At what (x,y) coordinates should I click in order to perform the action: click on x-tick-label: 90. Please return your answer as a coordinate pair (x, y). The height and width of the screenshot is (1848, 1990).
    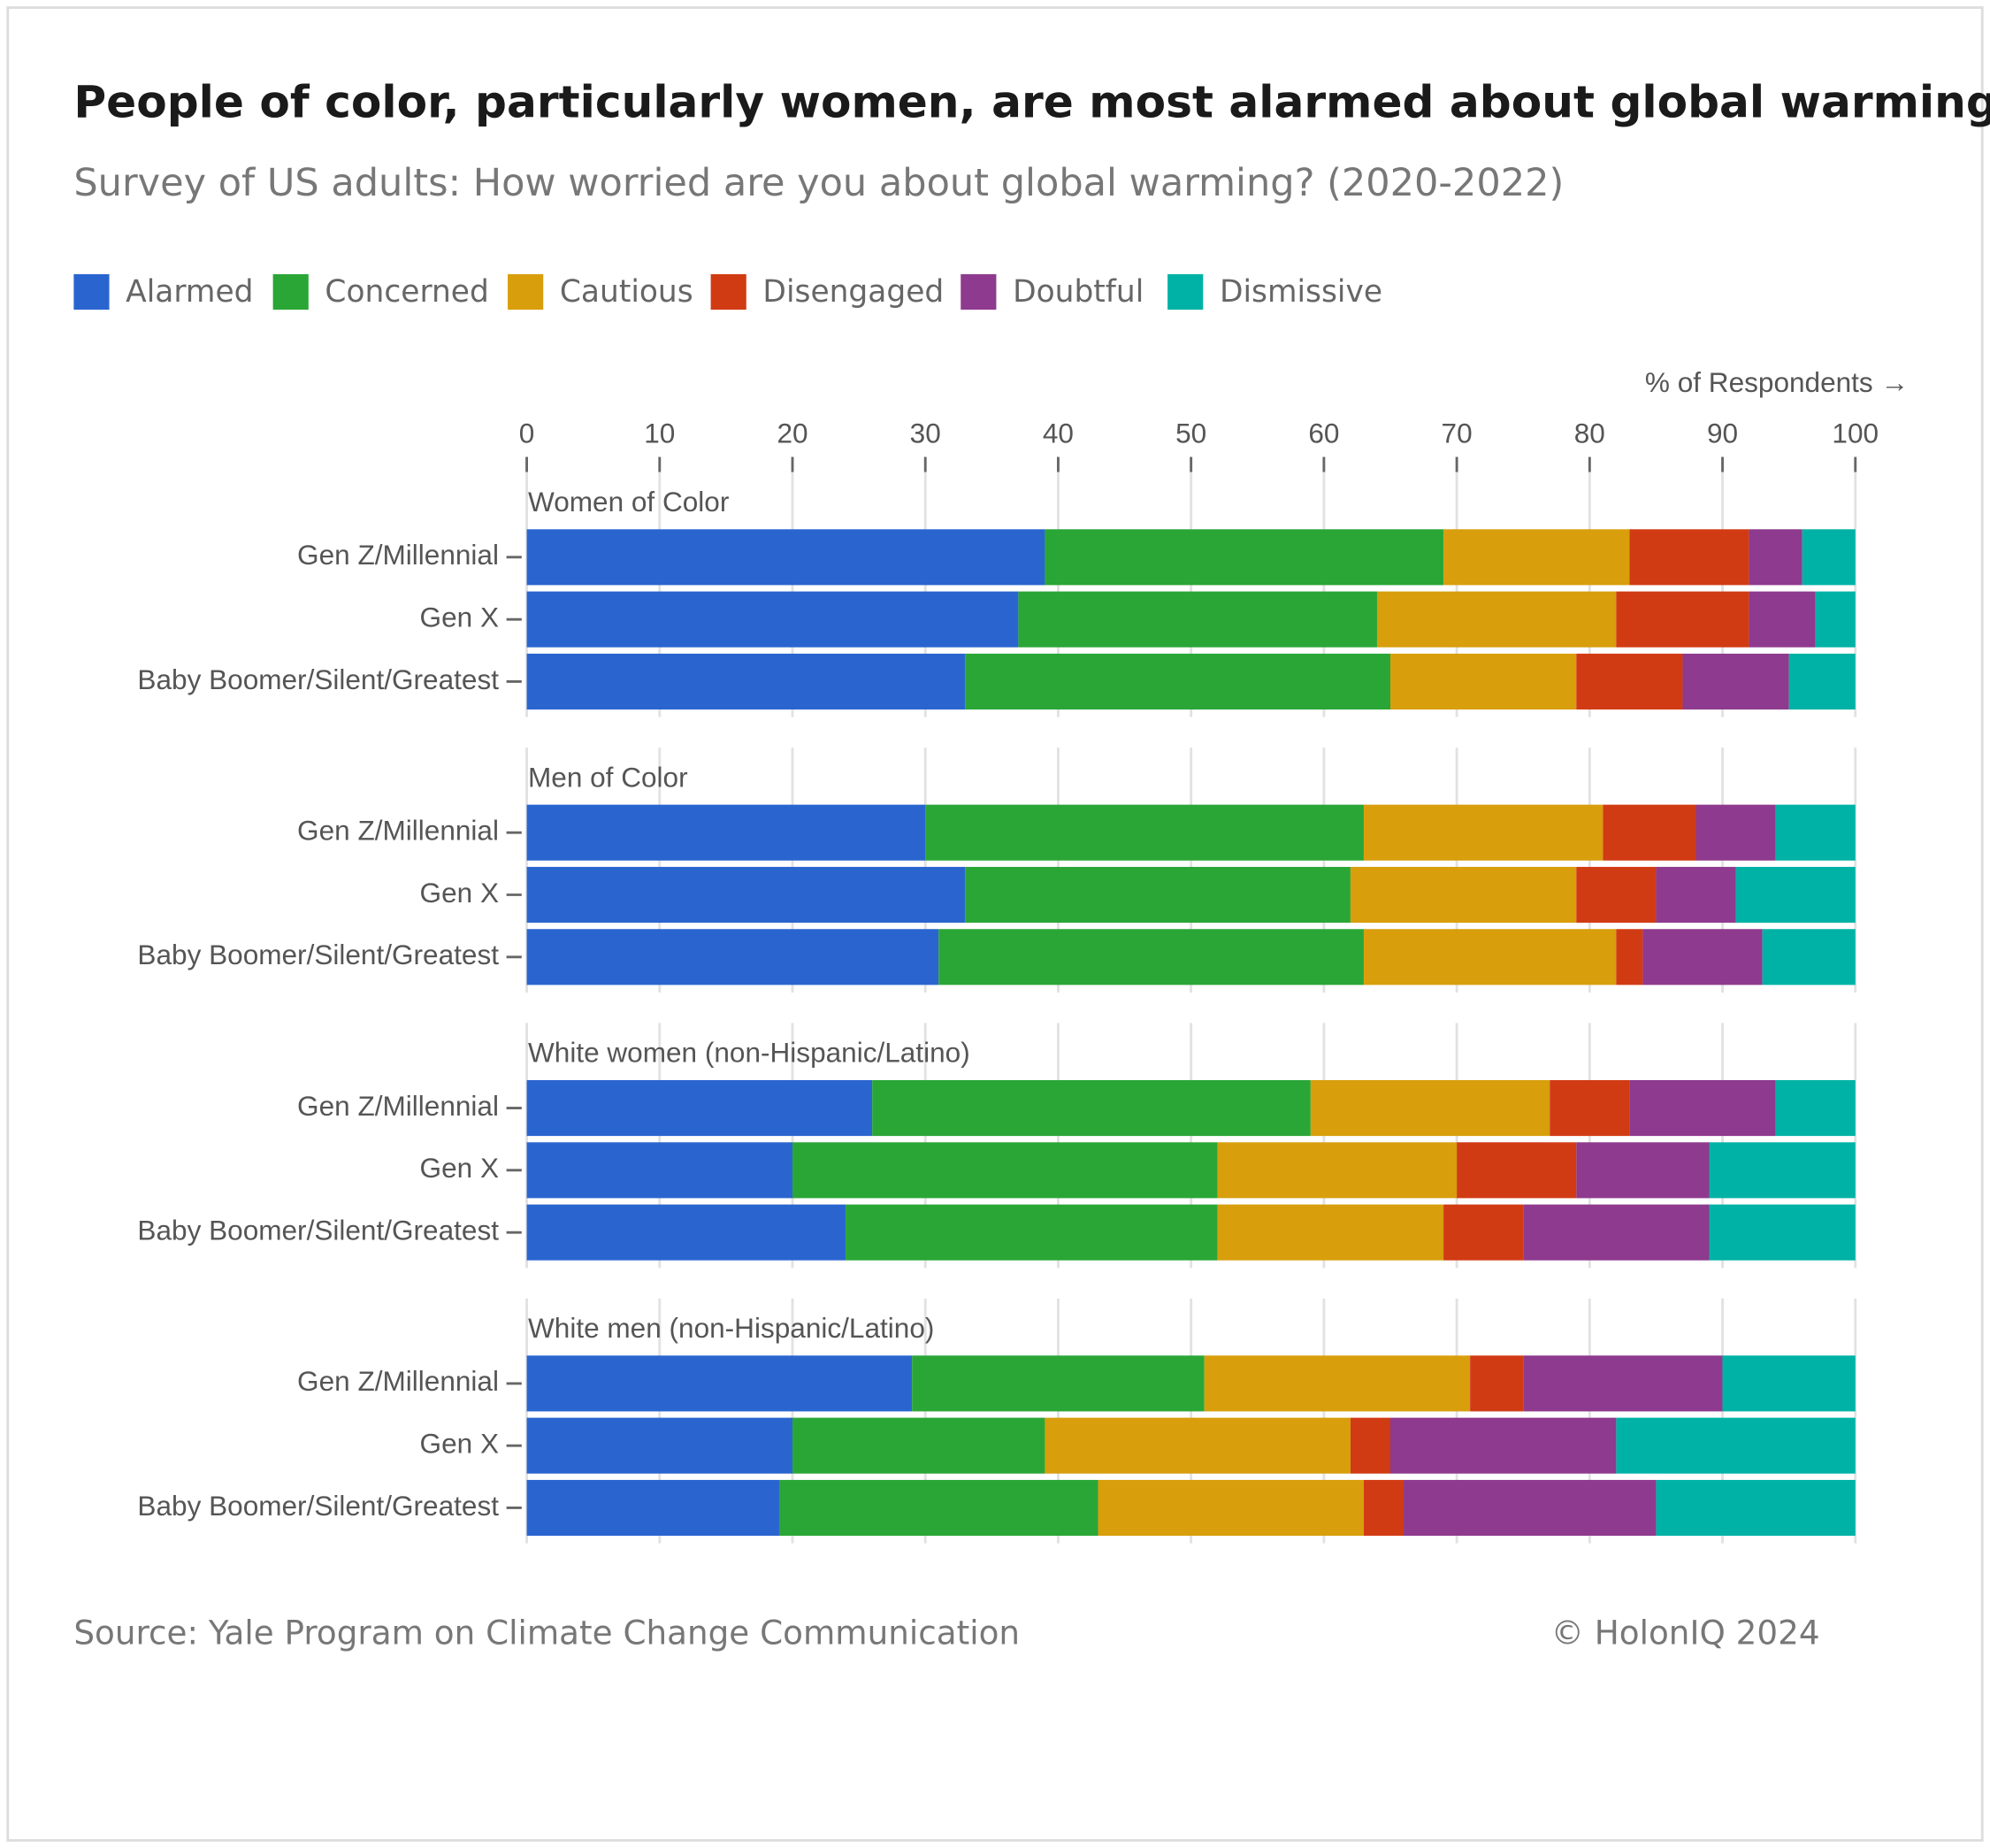
    Looking at the image, I should click on (1722, 433).